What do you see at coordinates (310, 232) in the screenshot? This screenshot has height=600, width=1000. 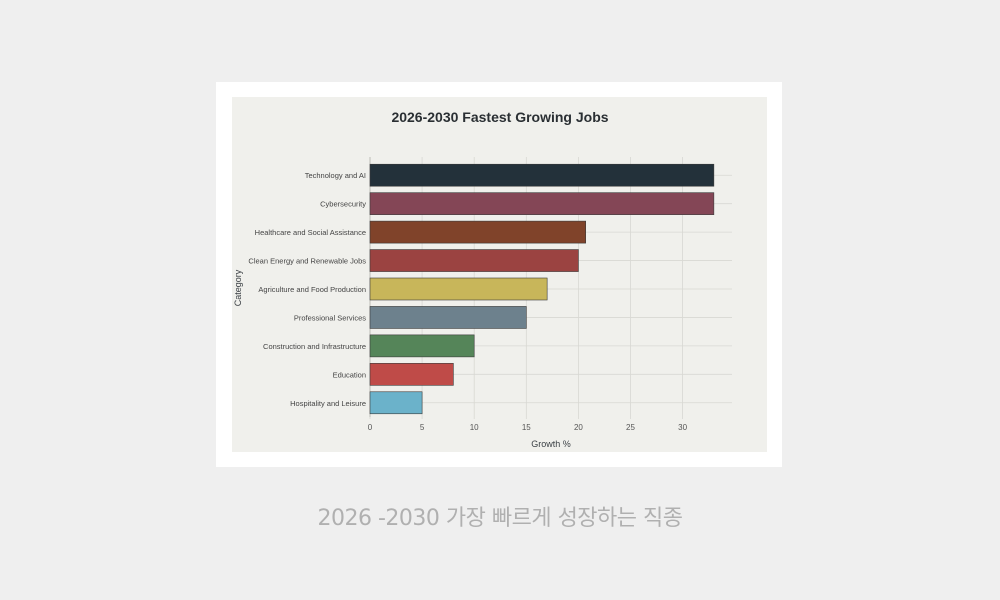 I see `category-label: Healthcare and Social Assistance` at bounding box center [310, 232].